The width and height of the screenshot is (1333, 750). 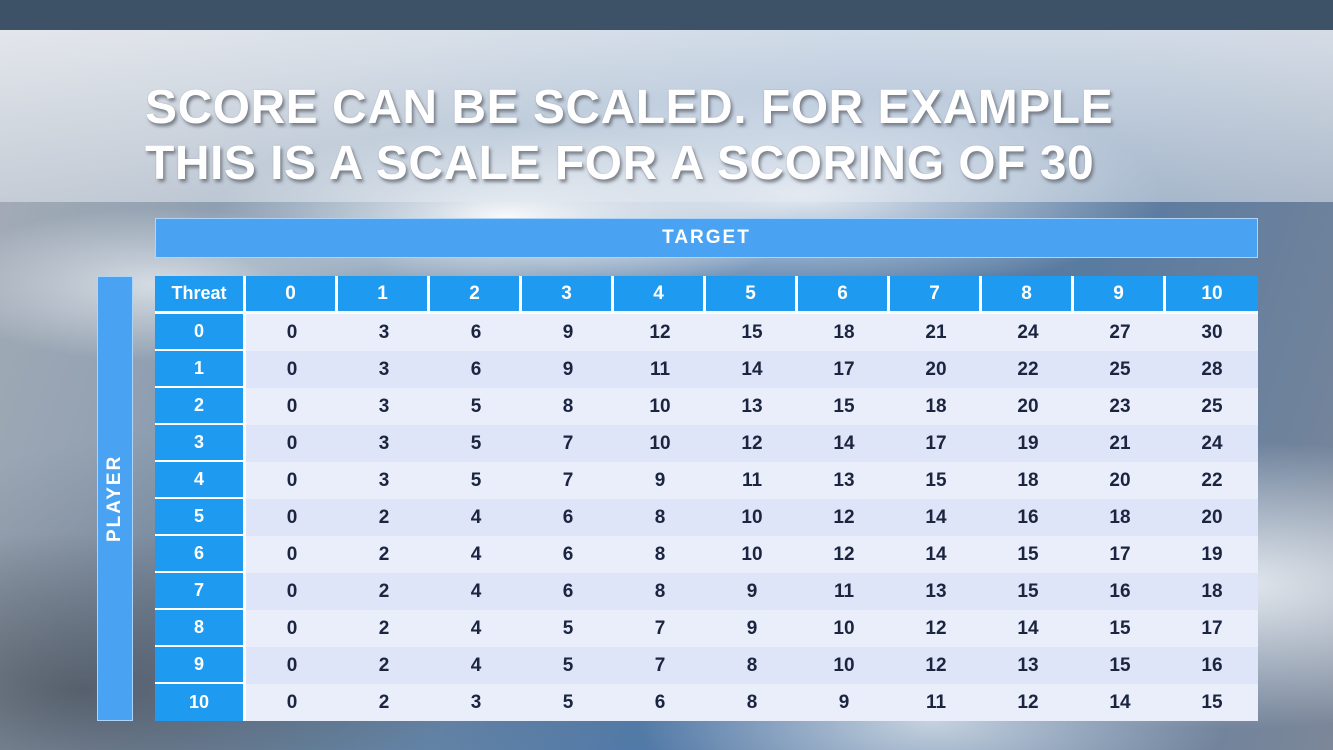 What do you see at coordinates (660, 295) in the screenshot?
I see `column-header: 4` at bounding box center [660, 295].